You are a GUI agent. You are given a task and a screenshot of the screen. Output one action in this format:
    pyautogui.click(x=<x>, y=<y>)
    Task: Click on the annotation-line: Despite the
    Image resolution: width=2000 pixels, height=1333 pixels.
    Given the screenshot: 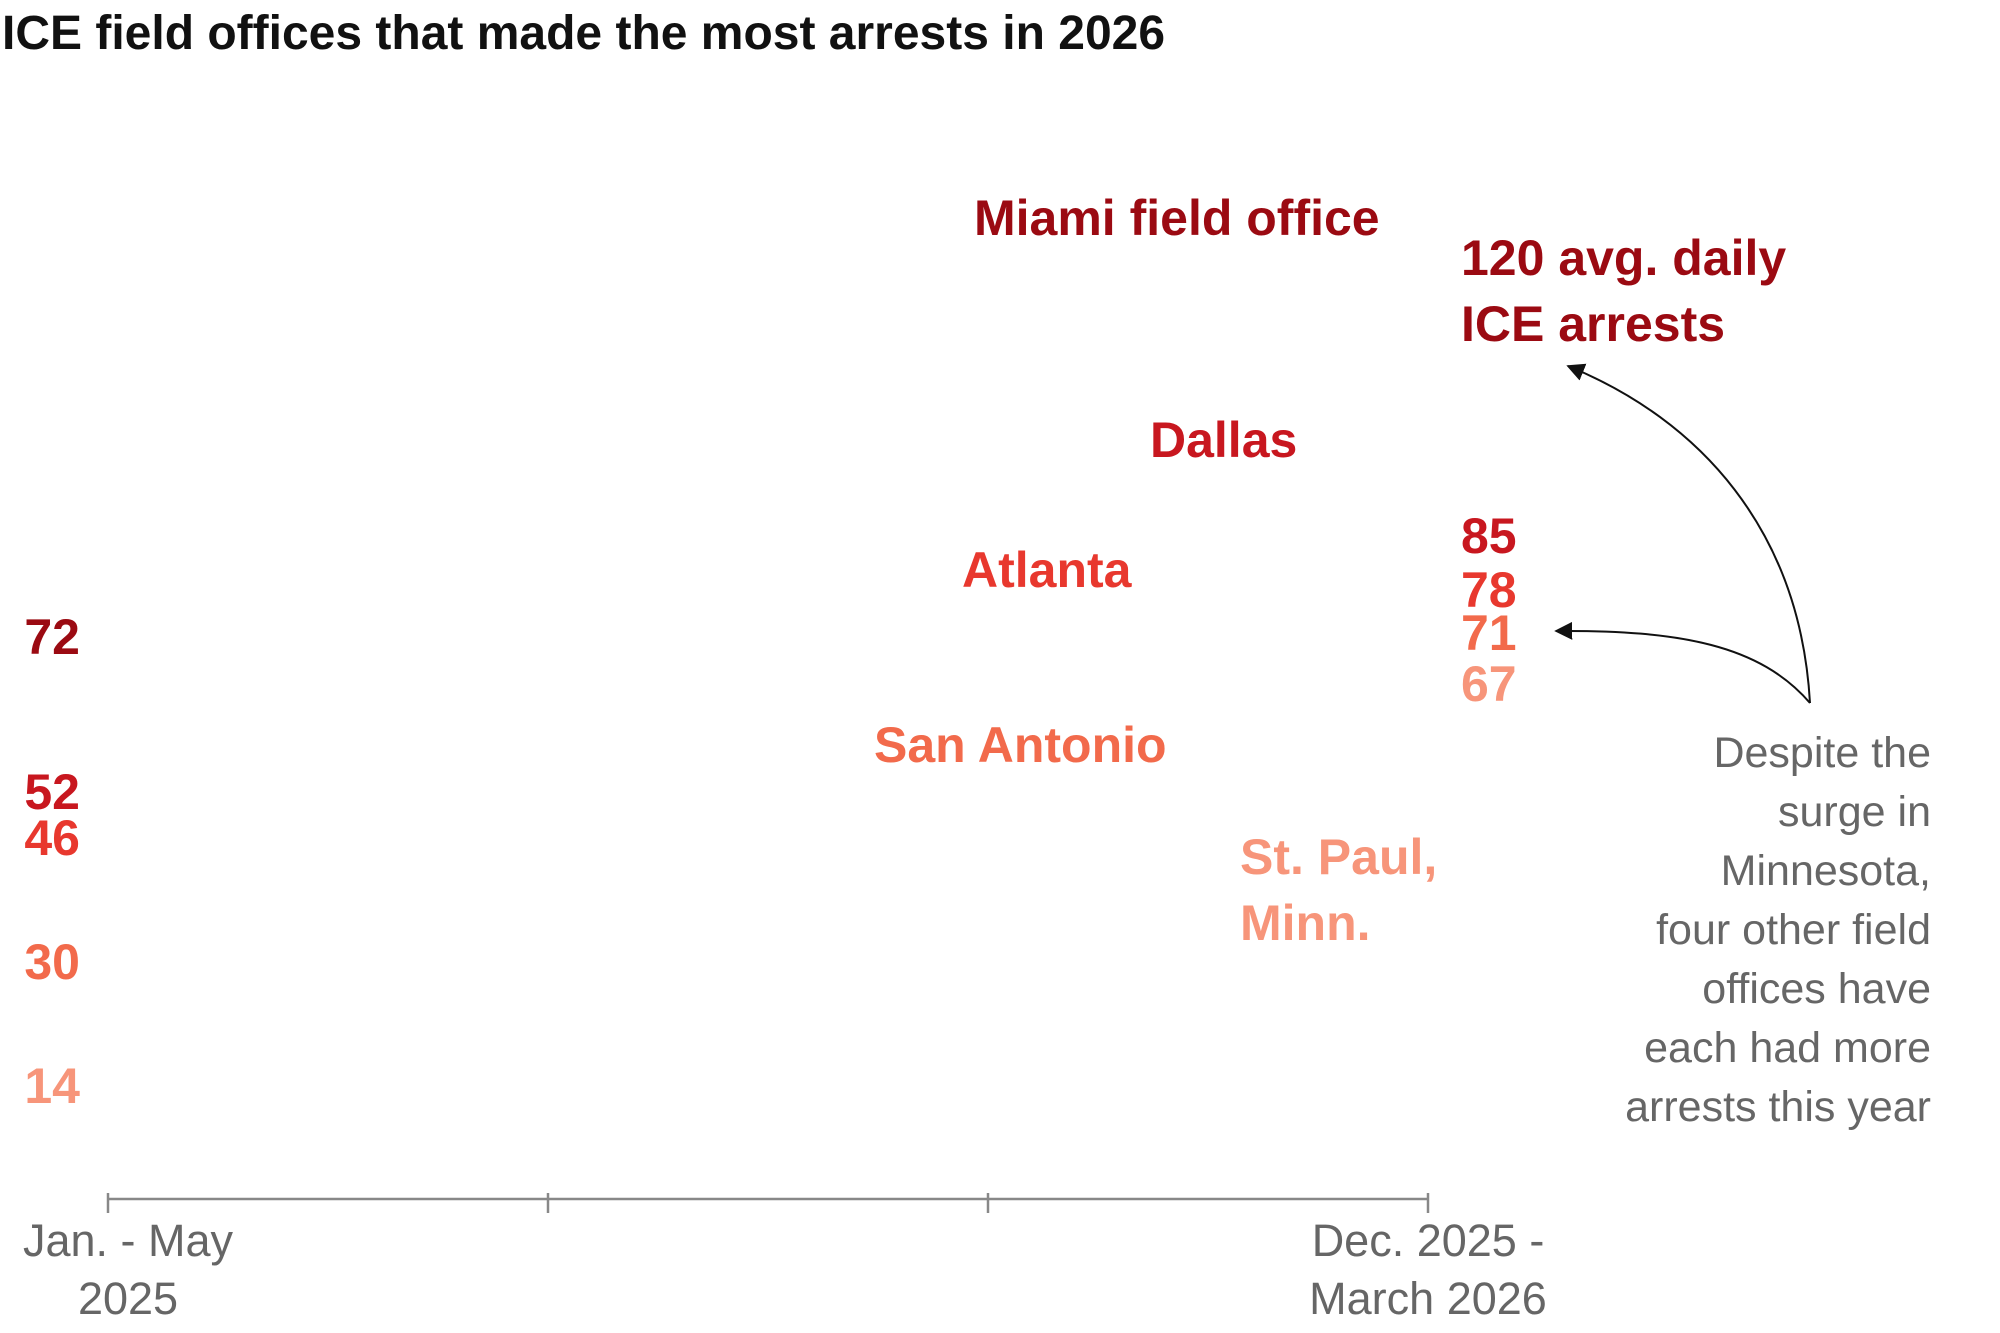 What is the action you would take?
    pyautogui.click(x=1822, y=753)
    